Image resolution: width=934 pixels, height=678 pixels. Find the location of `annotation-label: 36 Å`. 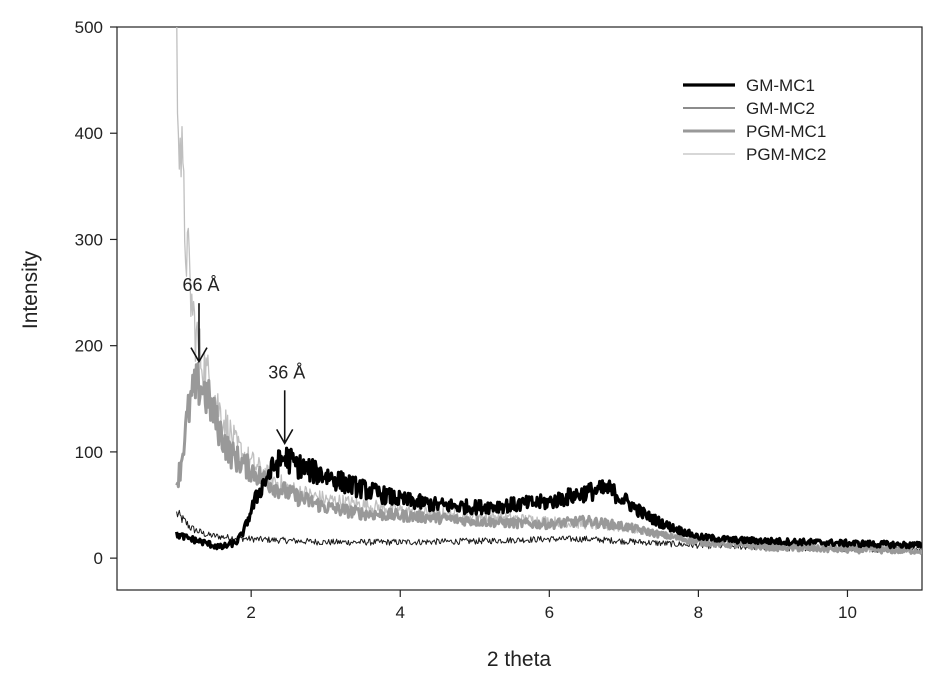

annotation-label: 36 Å is located at coordinates (286, 372).